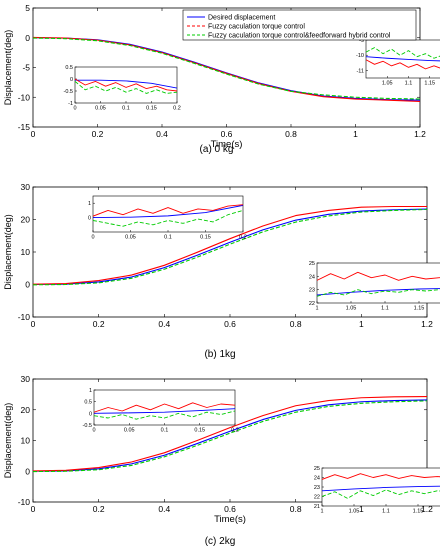 This screenshot has height=550, width=440. What do you see at coordinates (241, 18) in the screenshot?
I see `legend-entry: Desired displacement` at bounding box center [241, 18].